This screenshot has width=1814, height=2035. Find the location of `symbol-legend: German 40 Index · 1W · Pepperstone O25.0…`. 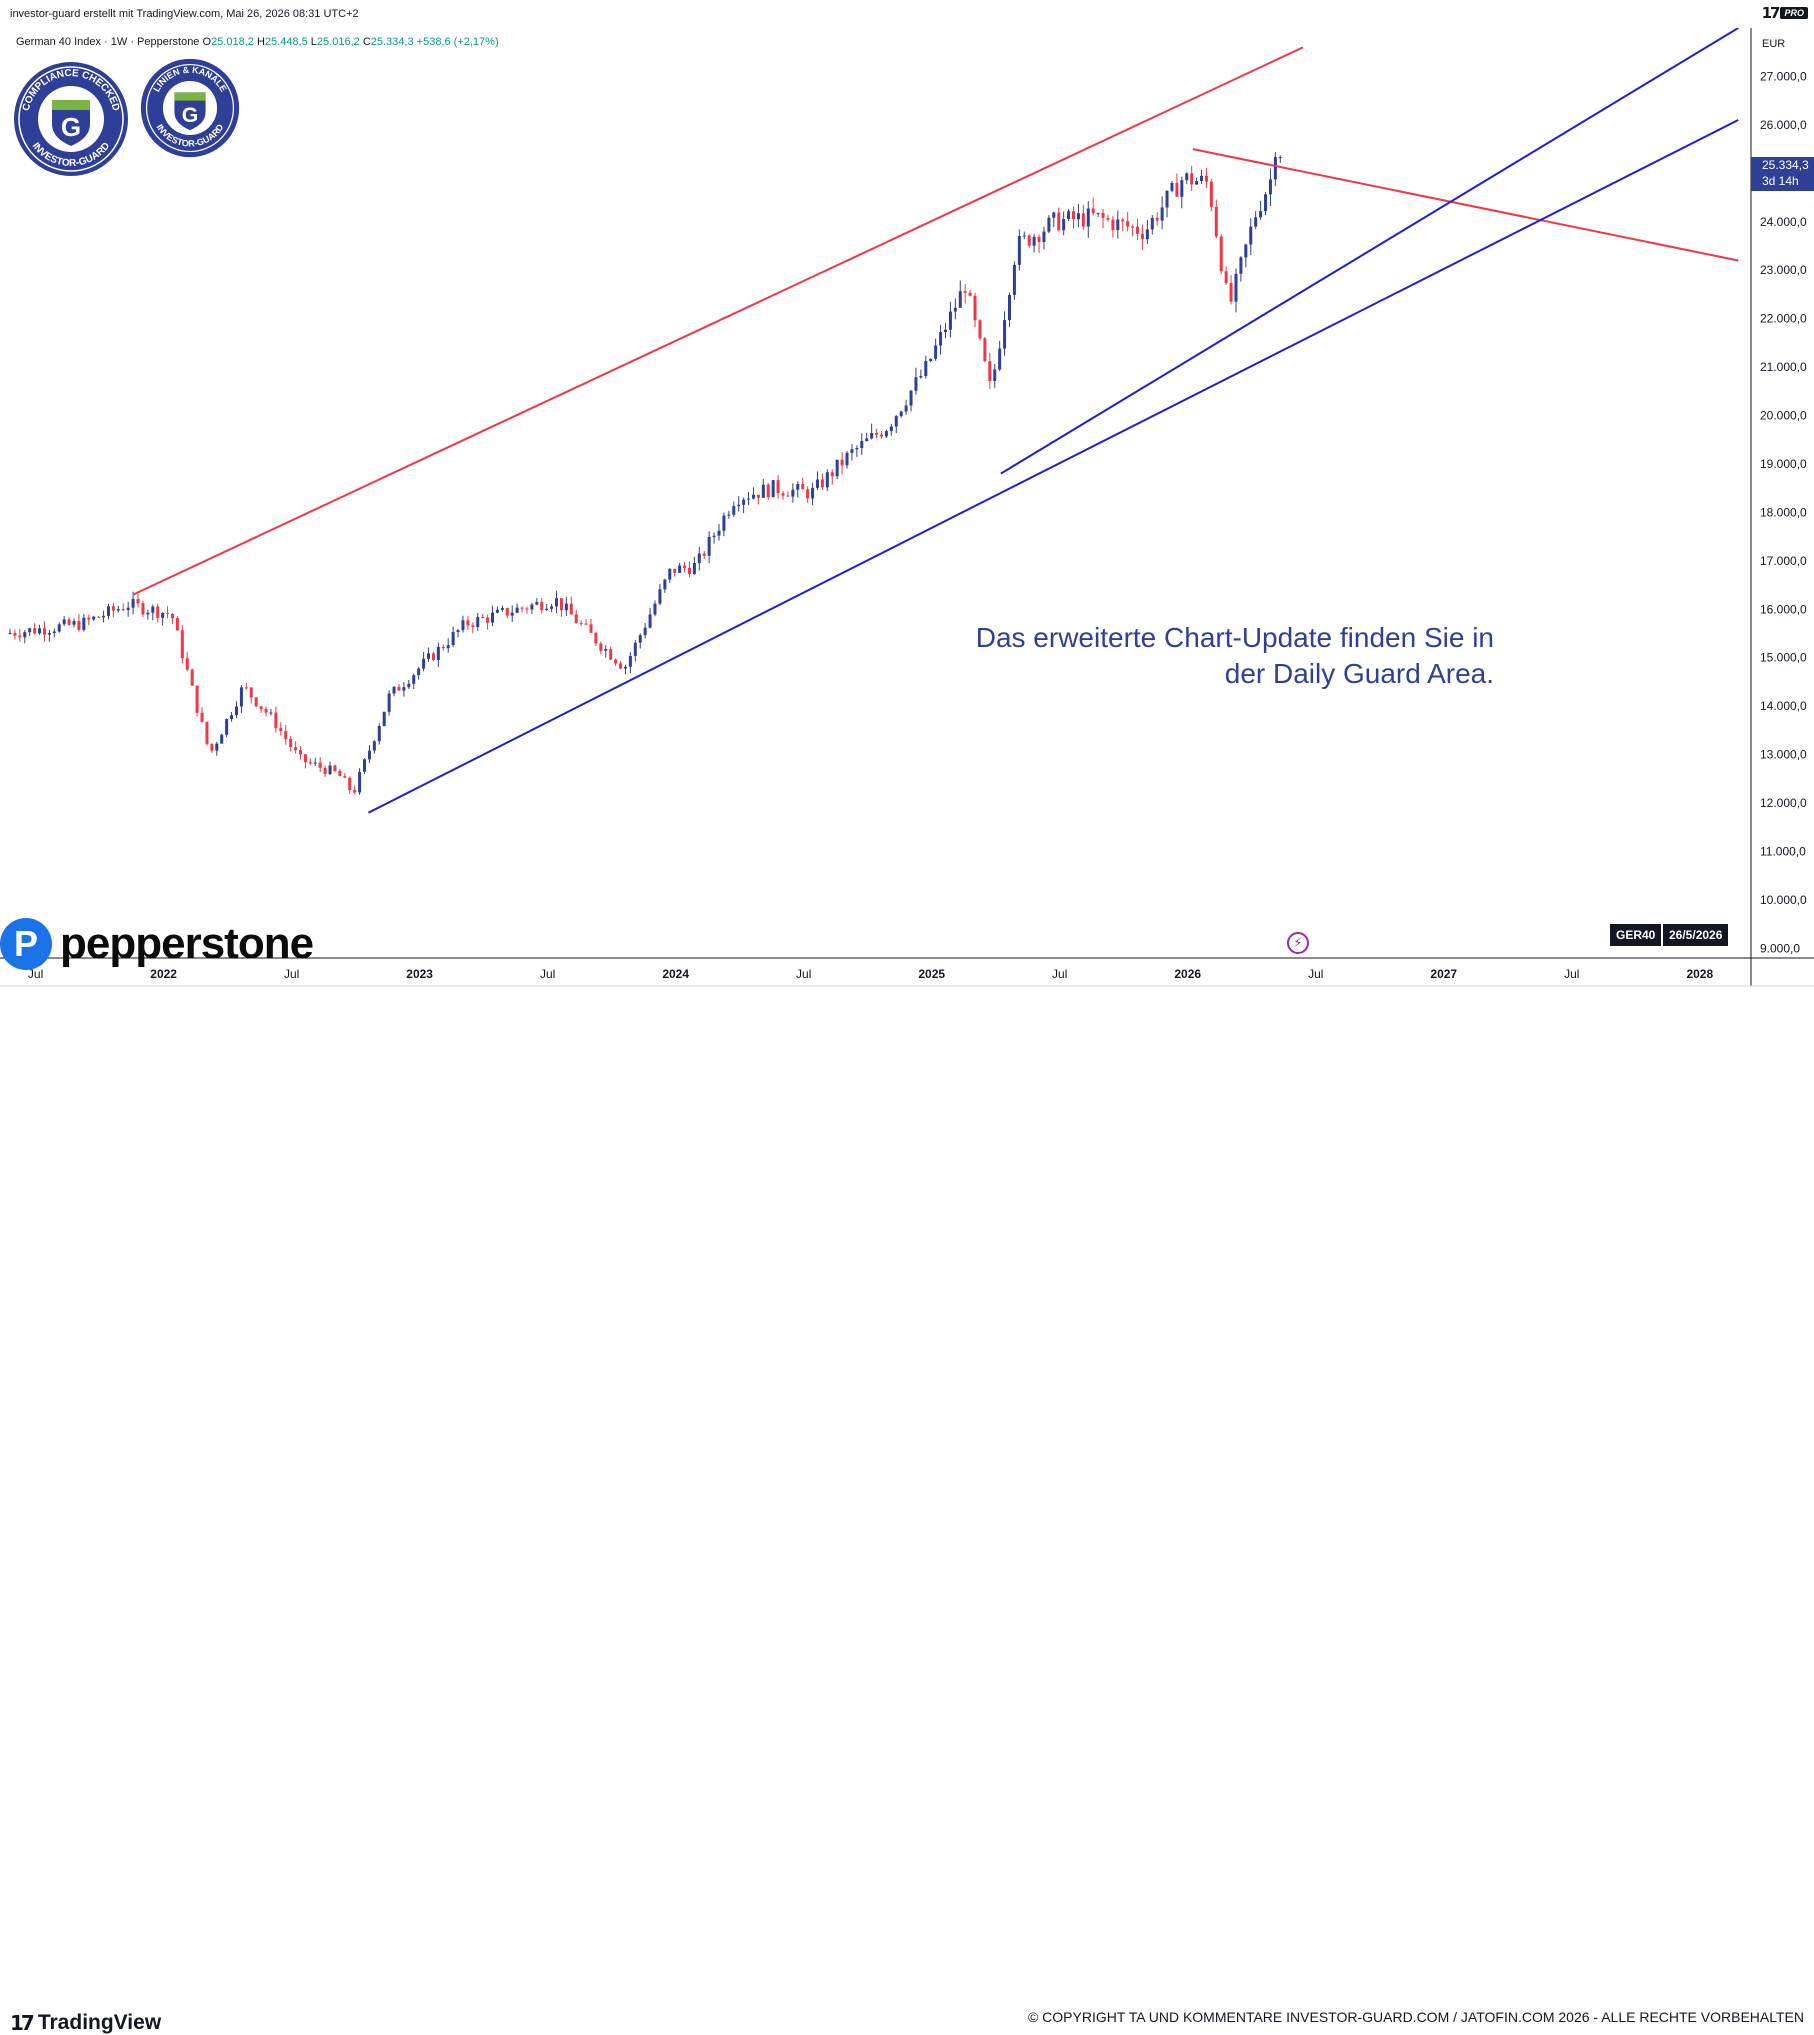

symbol-legend: German 40 Index · 1W · Pepperstone O25.0… is located at coordinates (257, 42).